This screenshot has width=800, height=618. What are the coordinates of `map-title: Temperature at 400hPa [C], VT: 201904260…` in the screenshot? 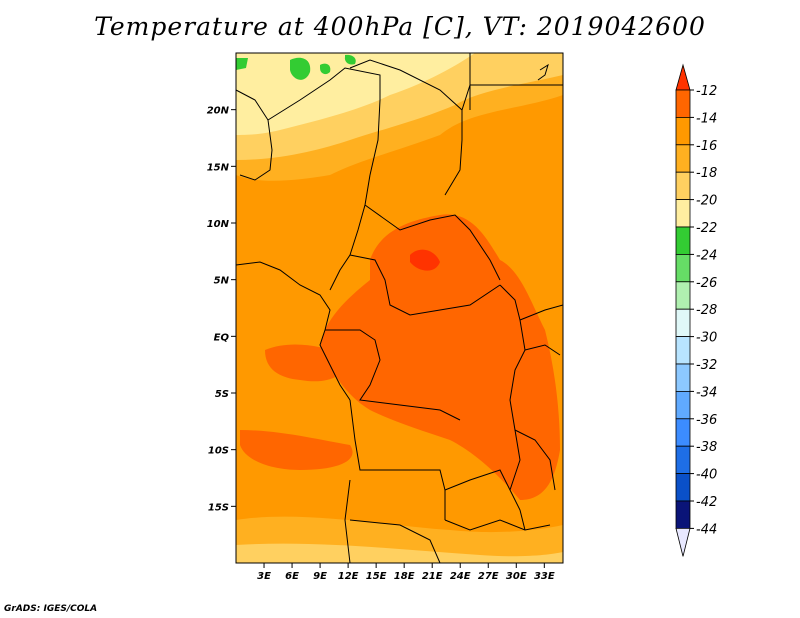 It's located at (400, 26).